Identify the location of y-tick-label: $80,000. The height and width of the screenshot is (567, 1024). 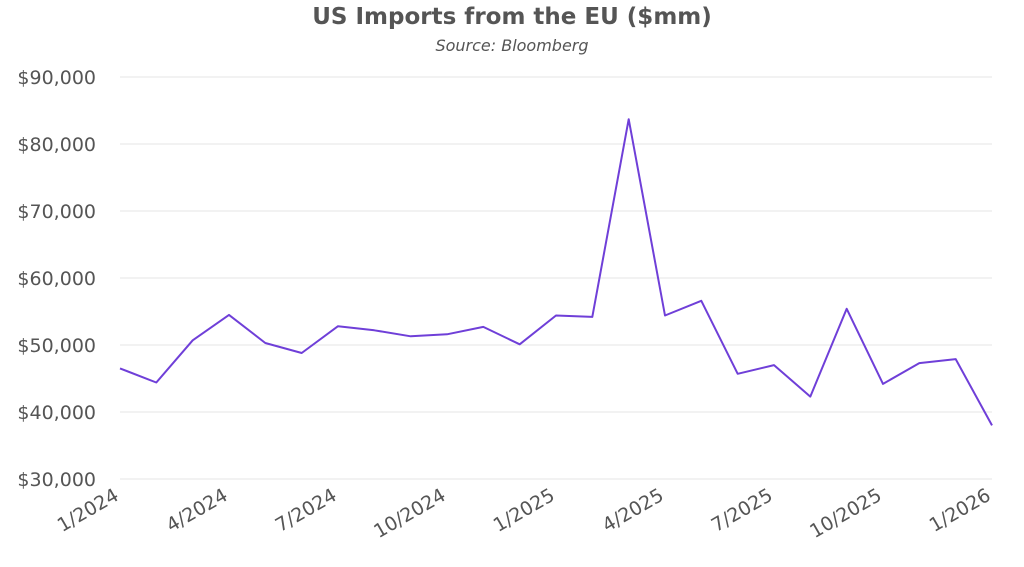
(56, 145).